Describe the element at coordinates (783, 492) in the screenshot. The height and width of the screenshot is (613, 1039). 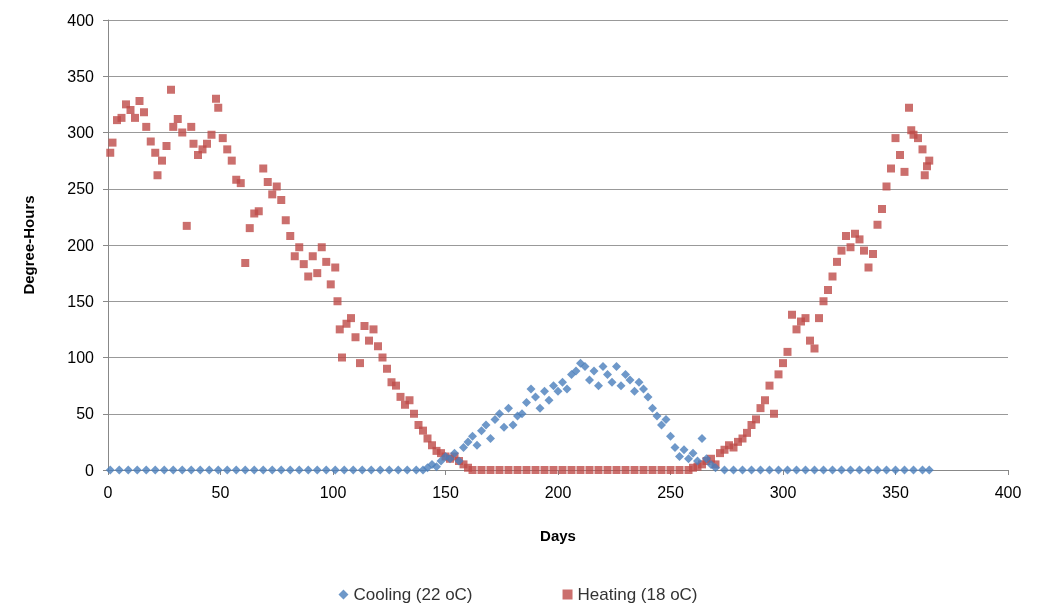
I see `x-tick-label: 300` at that location.